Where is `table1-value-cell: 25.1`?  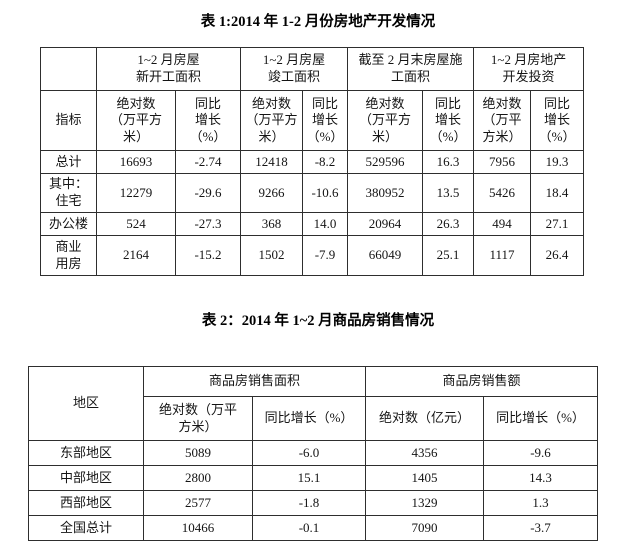
table1-value-cell: 25.1 is located at coordinates (448, 255).